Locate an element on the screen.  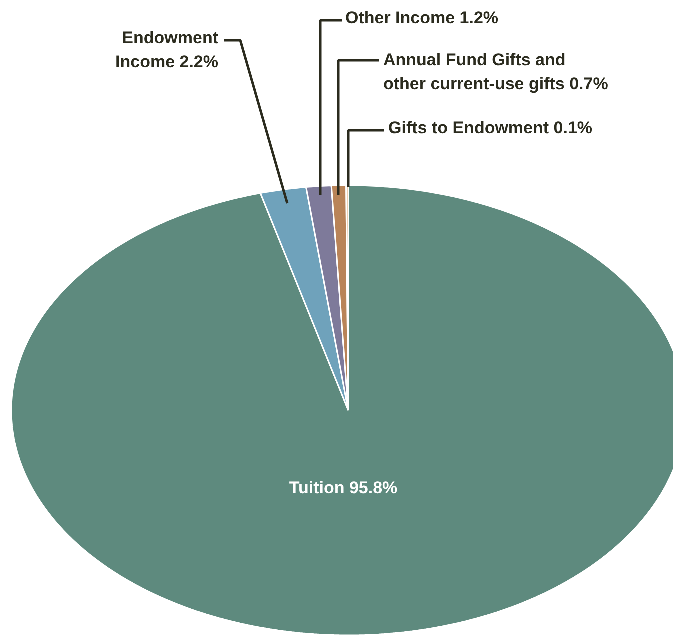
slice-label: Other Income 1.2% is located at coordinates (422, 18).